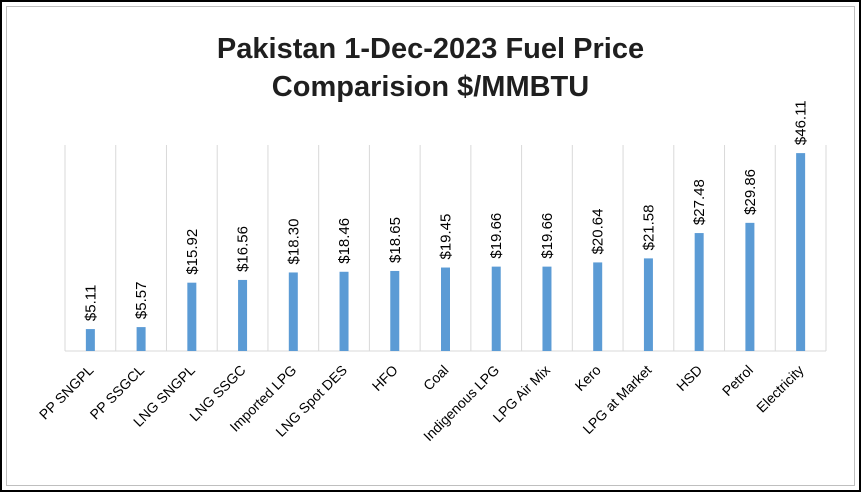 This screenshot has height=492, width=861. What do you see at coordinates (385, 378) in the screenshot?
I see `category-label: HFO` at bounding box center [385, 378].